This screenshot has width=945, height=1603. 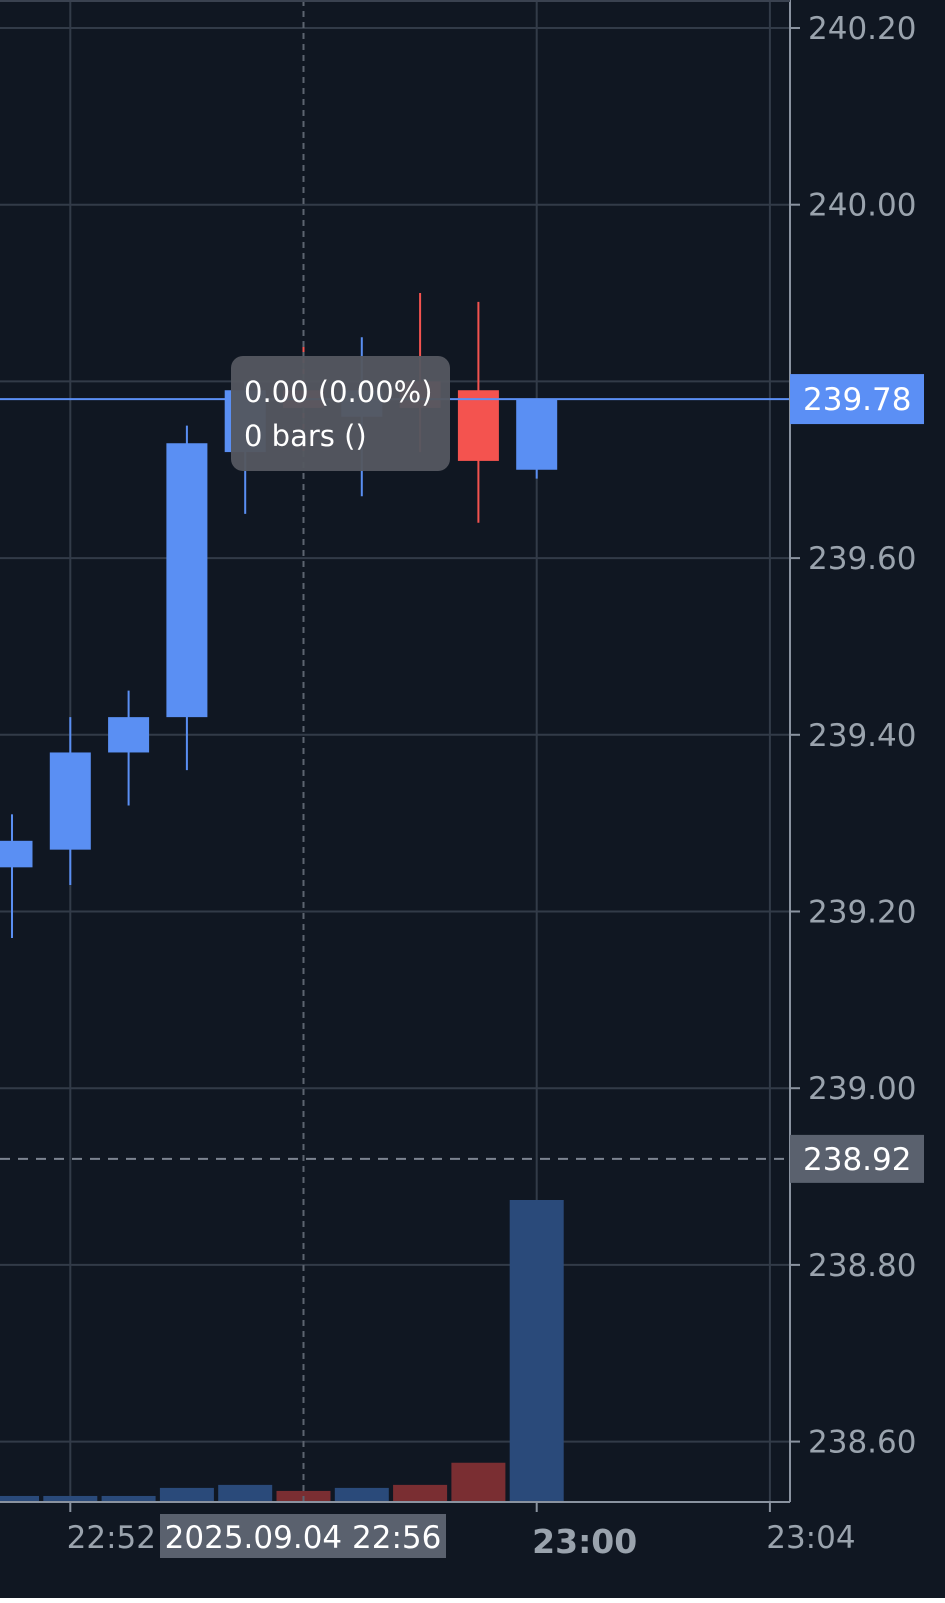 What do you see at coordinates (584, 1541) in the screenshot?
I see `time-tick-label: 23:00` at bounding box center [584, 1541].